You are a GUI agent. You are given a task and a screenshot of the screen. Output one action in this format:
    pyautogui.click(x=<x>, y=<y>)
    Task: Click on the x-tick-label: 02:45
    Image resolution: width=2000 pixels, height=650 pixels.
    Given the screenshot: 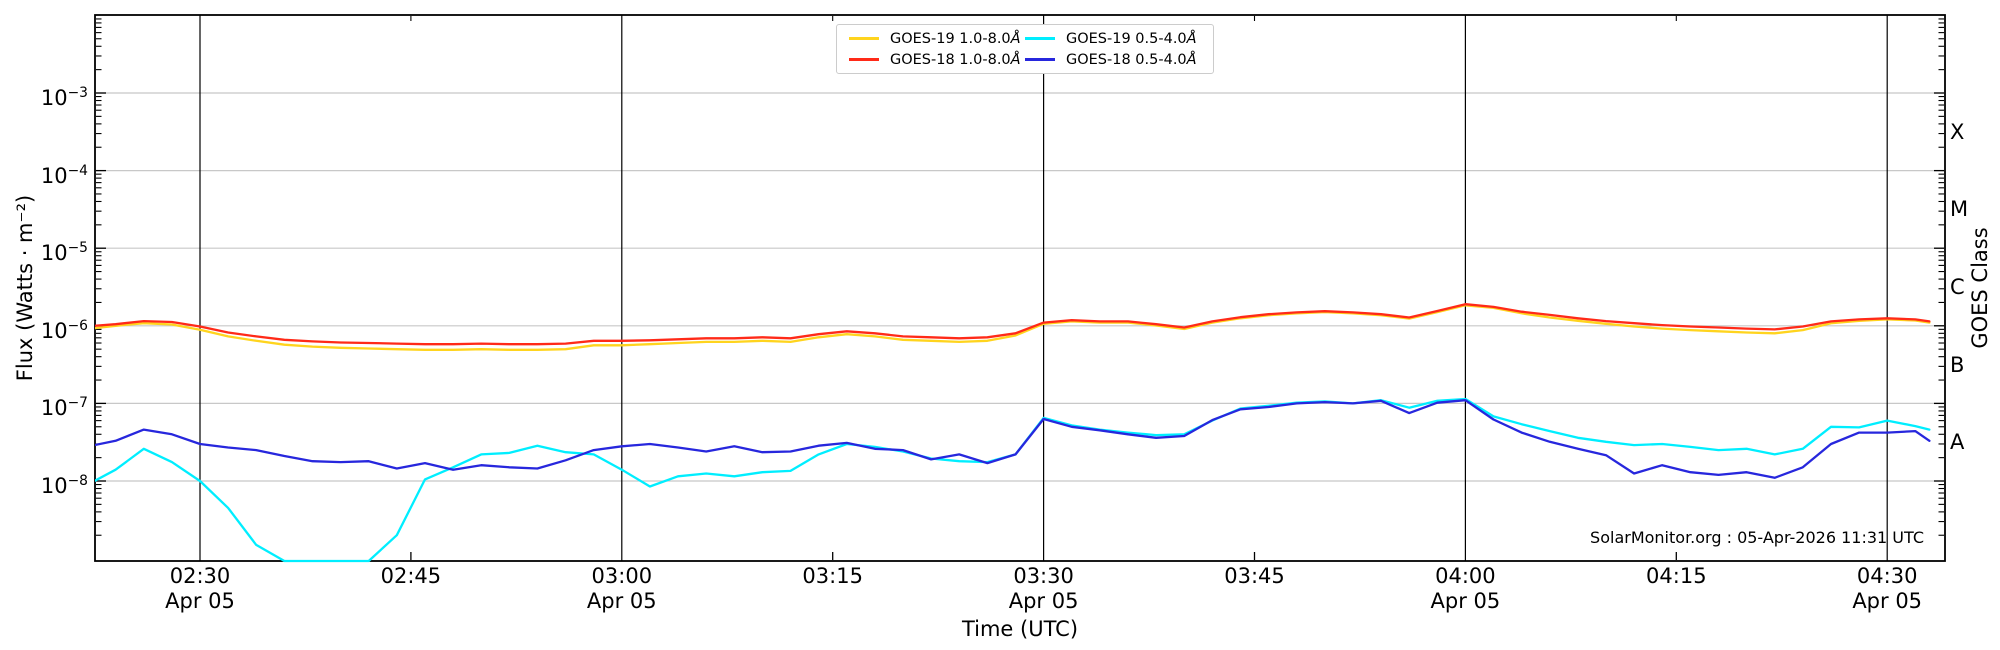 What is the action you would take?
    pyautogui.click(x=411, y=576)
    